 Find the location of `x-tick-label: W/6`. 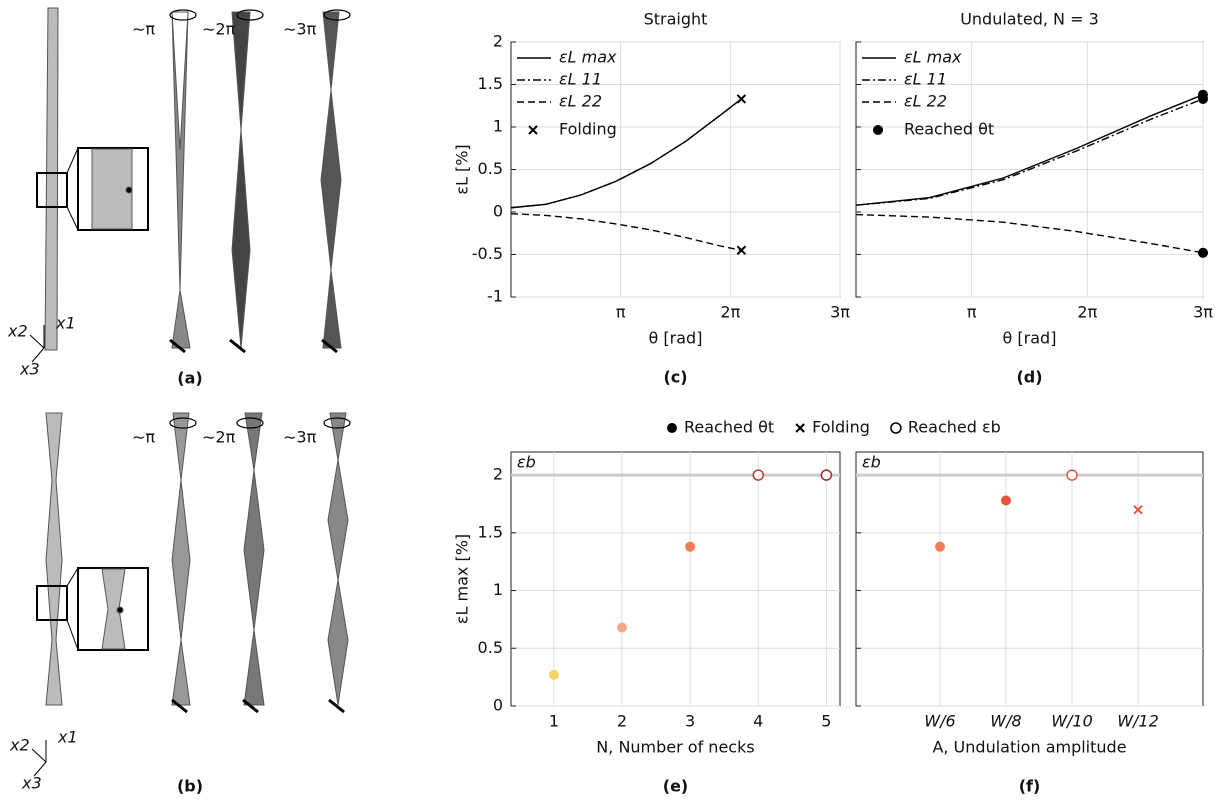

x-tick-label: W/6 is located at coordinates (939, 721).